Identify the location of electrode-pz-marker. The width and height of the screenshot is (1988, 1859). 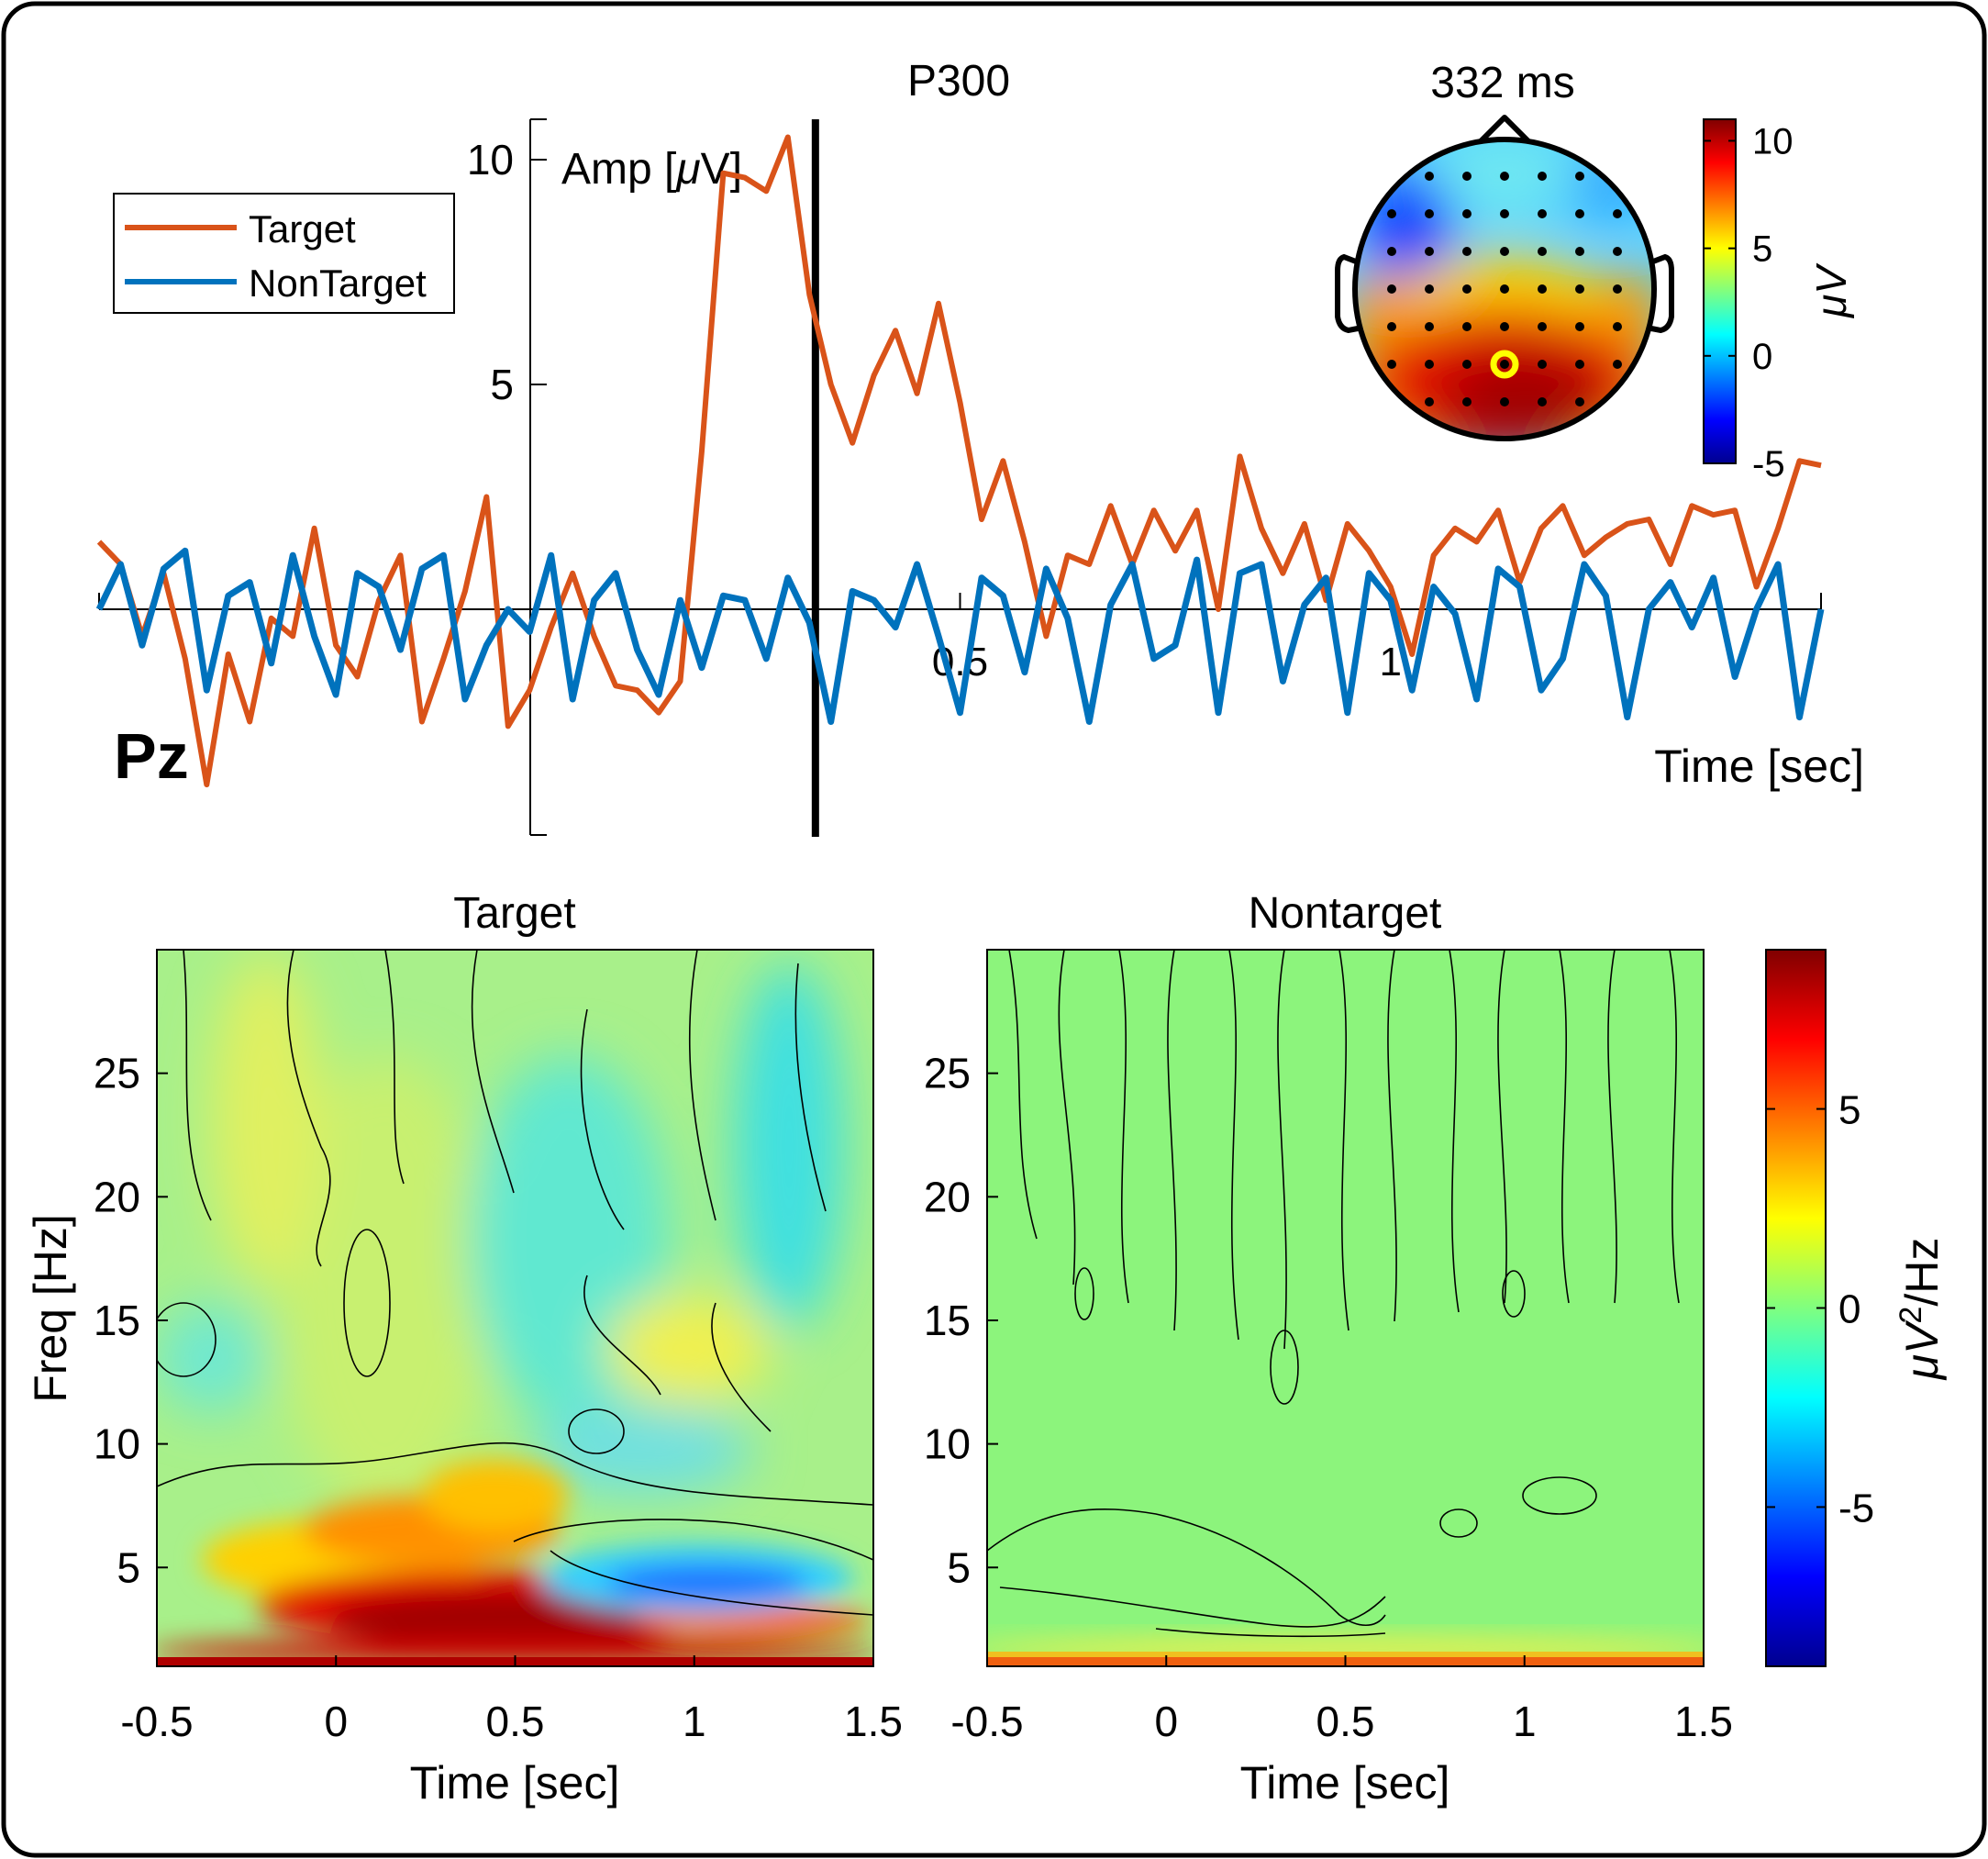
(1504, 365).